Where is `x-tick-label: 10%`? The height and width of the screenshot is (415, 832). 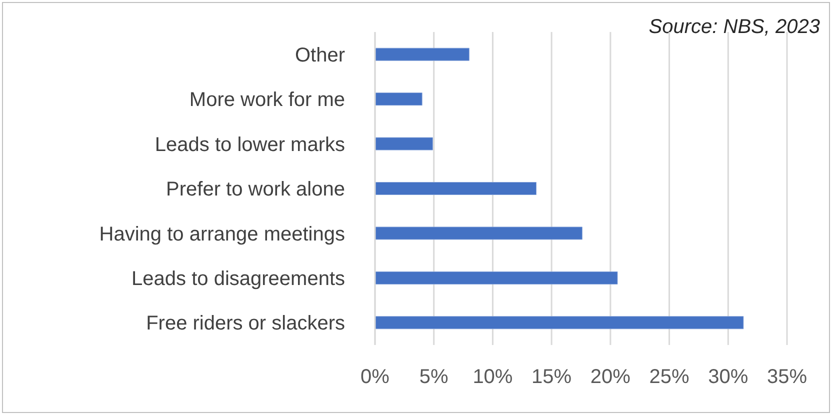
x-tick-label: 10% is located at coordinates (492, 377).